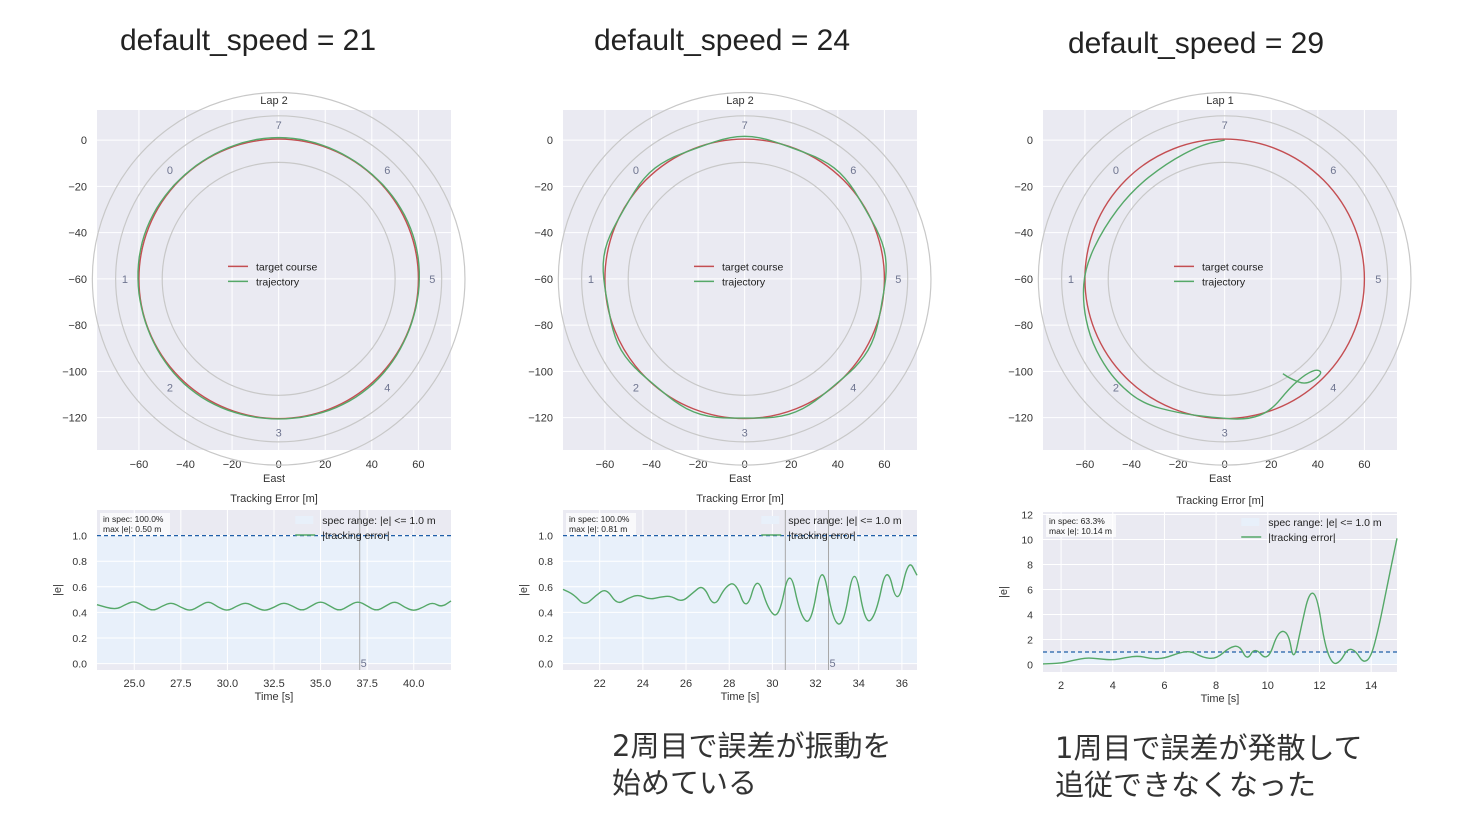 The image size is (1459, 817). What do you see at coordinates (1113, 686) in the screenshot?
I see `x-tick-label: 4` at bounding box center [1113, 686].